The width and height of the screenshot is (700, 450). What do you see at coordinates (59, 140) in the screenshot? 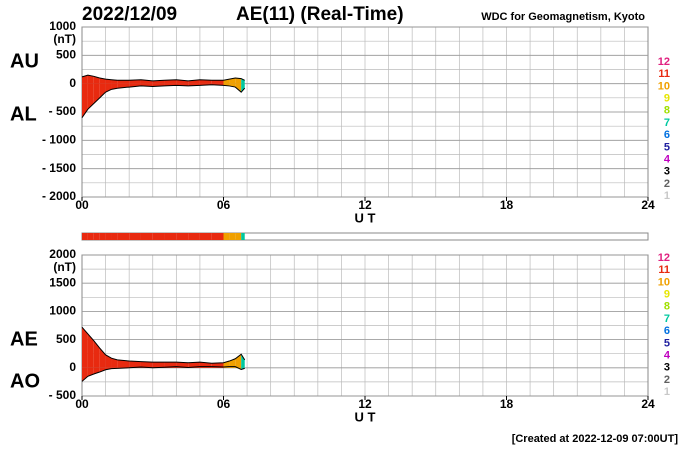
I see `y-tick-label: - 1000` at bounding box center [59, 140].